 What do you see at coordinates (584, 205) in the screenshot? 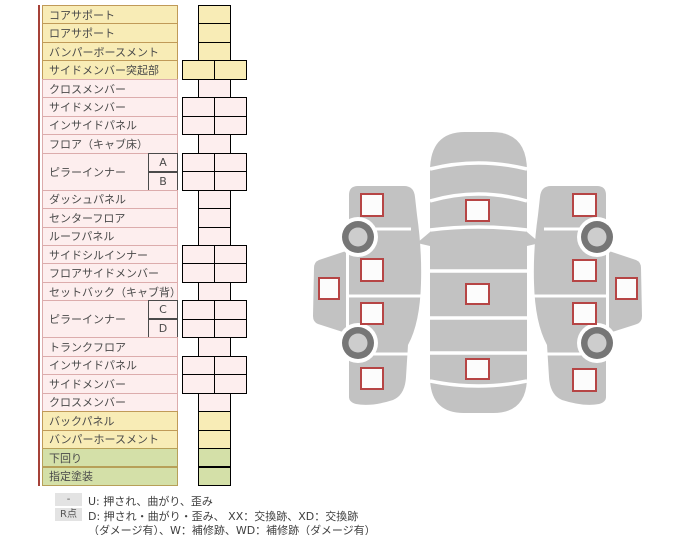
I see `diagram-check-square-side-right-front` at bounding box center [584, 205].